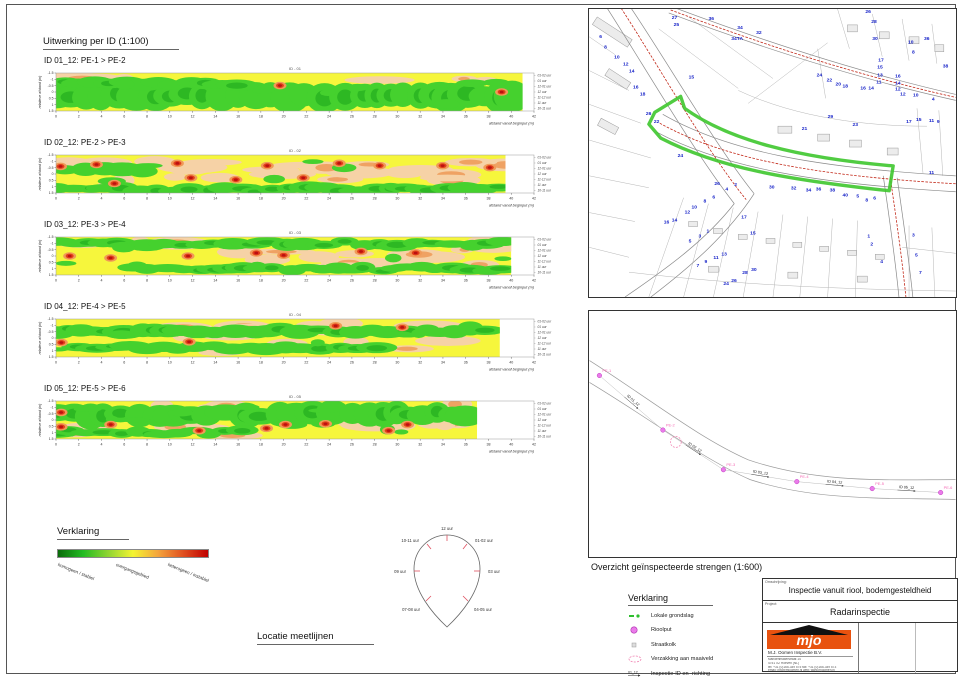 Image resolution: width=960 pixels, height=678 pixels. I want to click on house-number: 30, so click(772, 188).